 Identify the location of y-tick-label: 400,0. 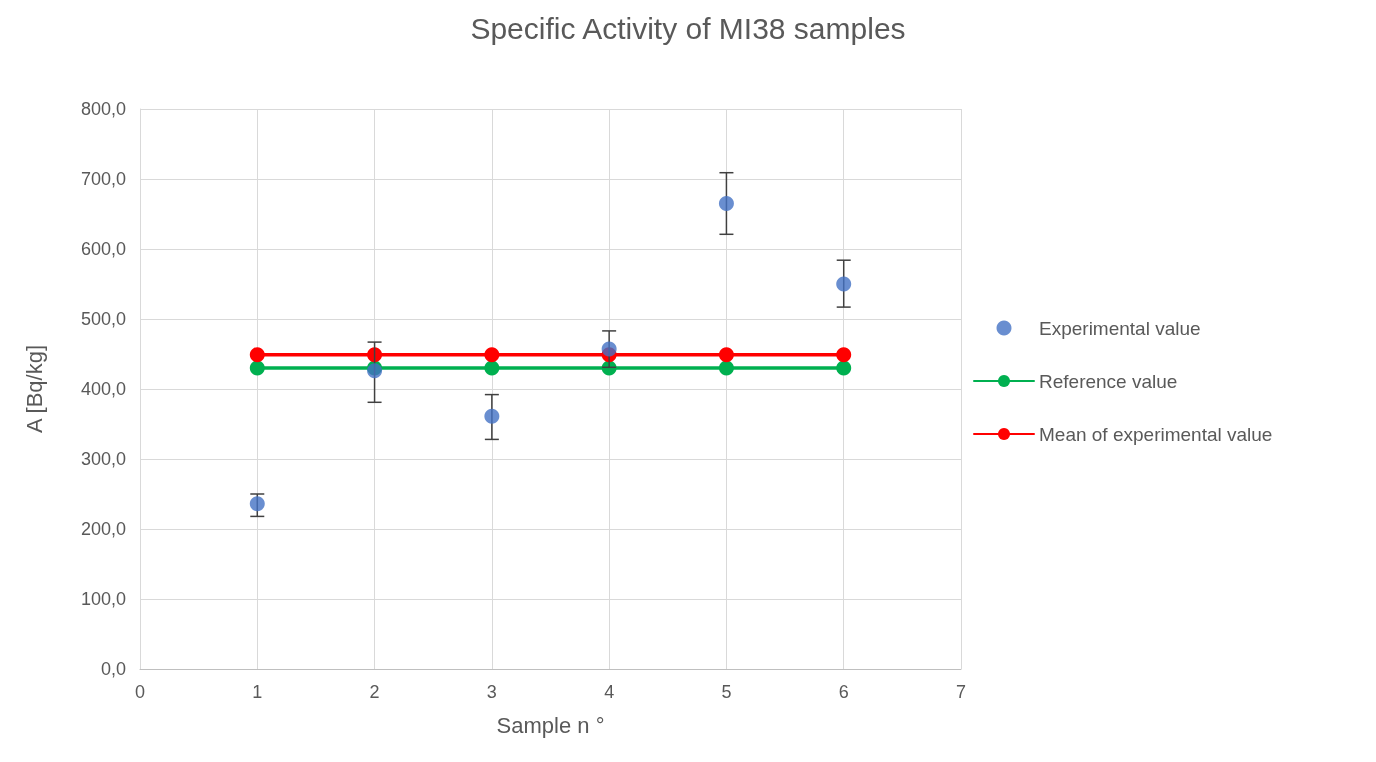
(103, 389).